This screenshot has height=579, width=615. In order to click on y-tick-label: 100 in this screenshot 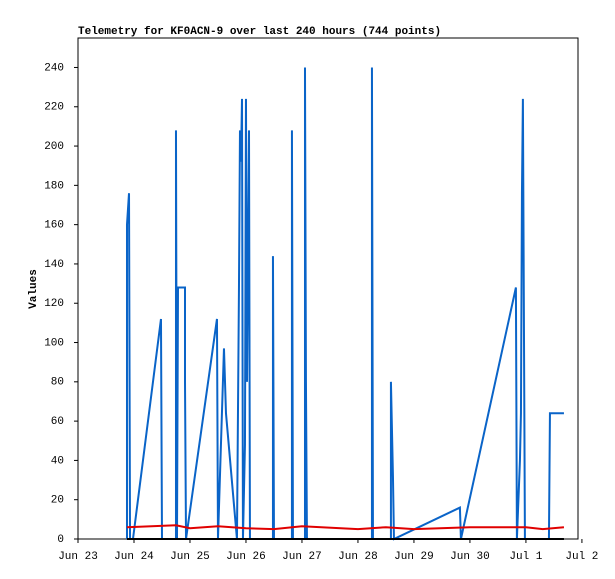, I will do `click(54, 343)`.